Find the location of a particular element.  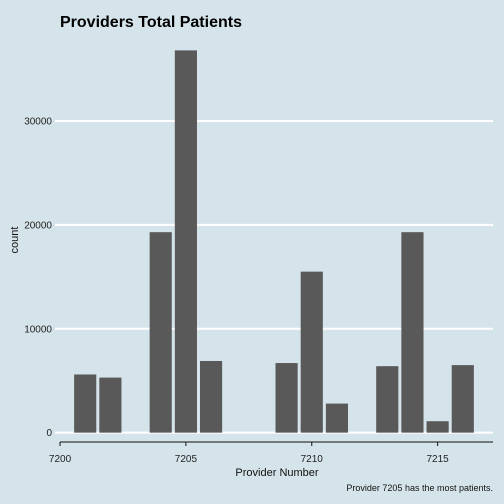

y-tick-label: 20000 is located at coordinates (38, 225).